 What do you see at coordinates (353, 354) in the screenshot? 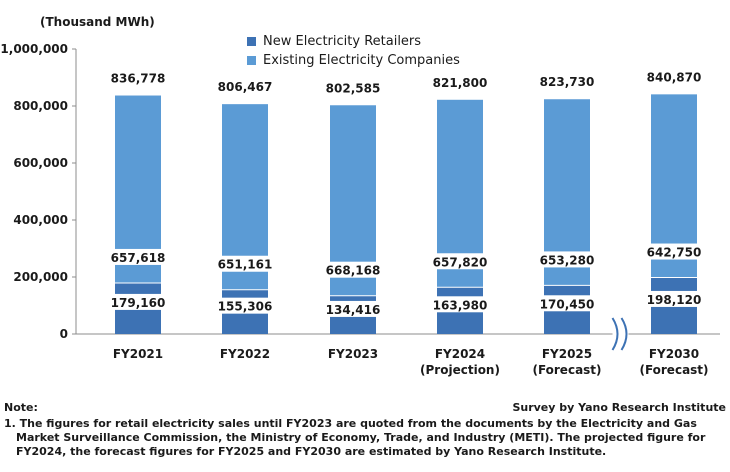
I see `category-label: FY2023` at bounding box center [353, 354].